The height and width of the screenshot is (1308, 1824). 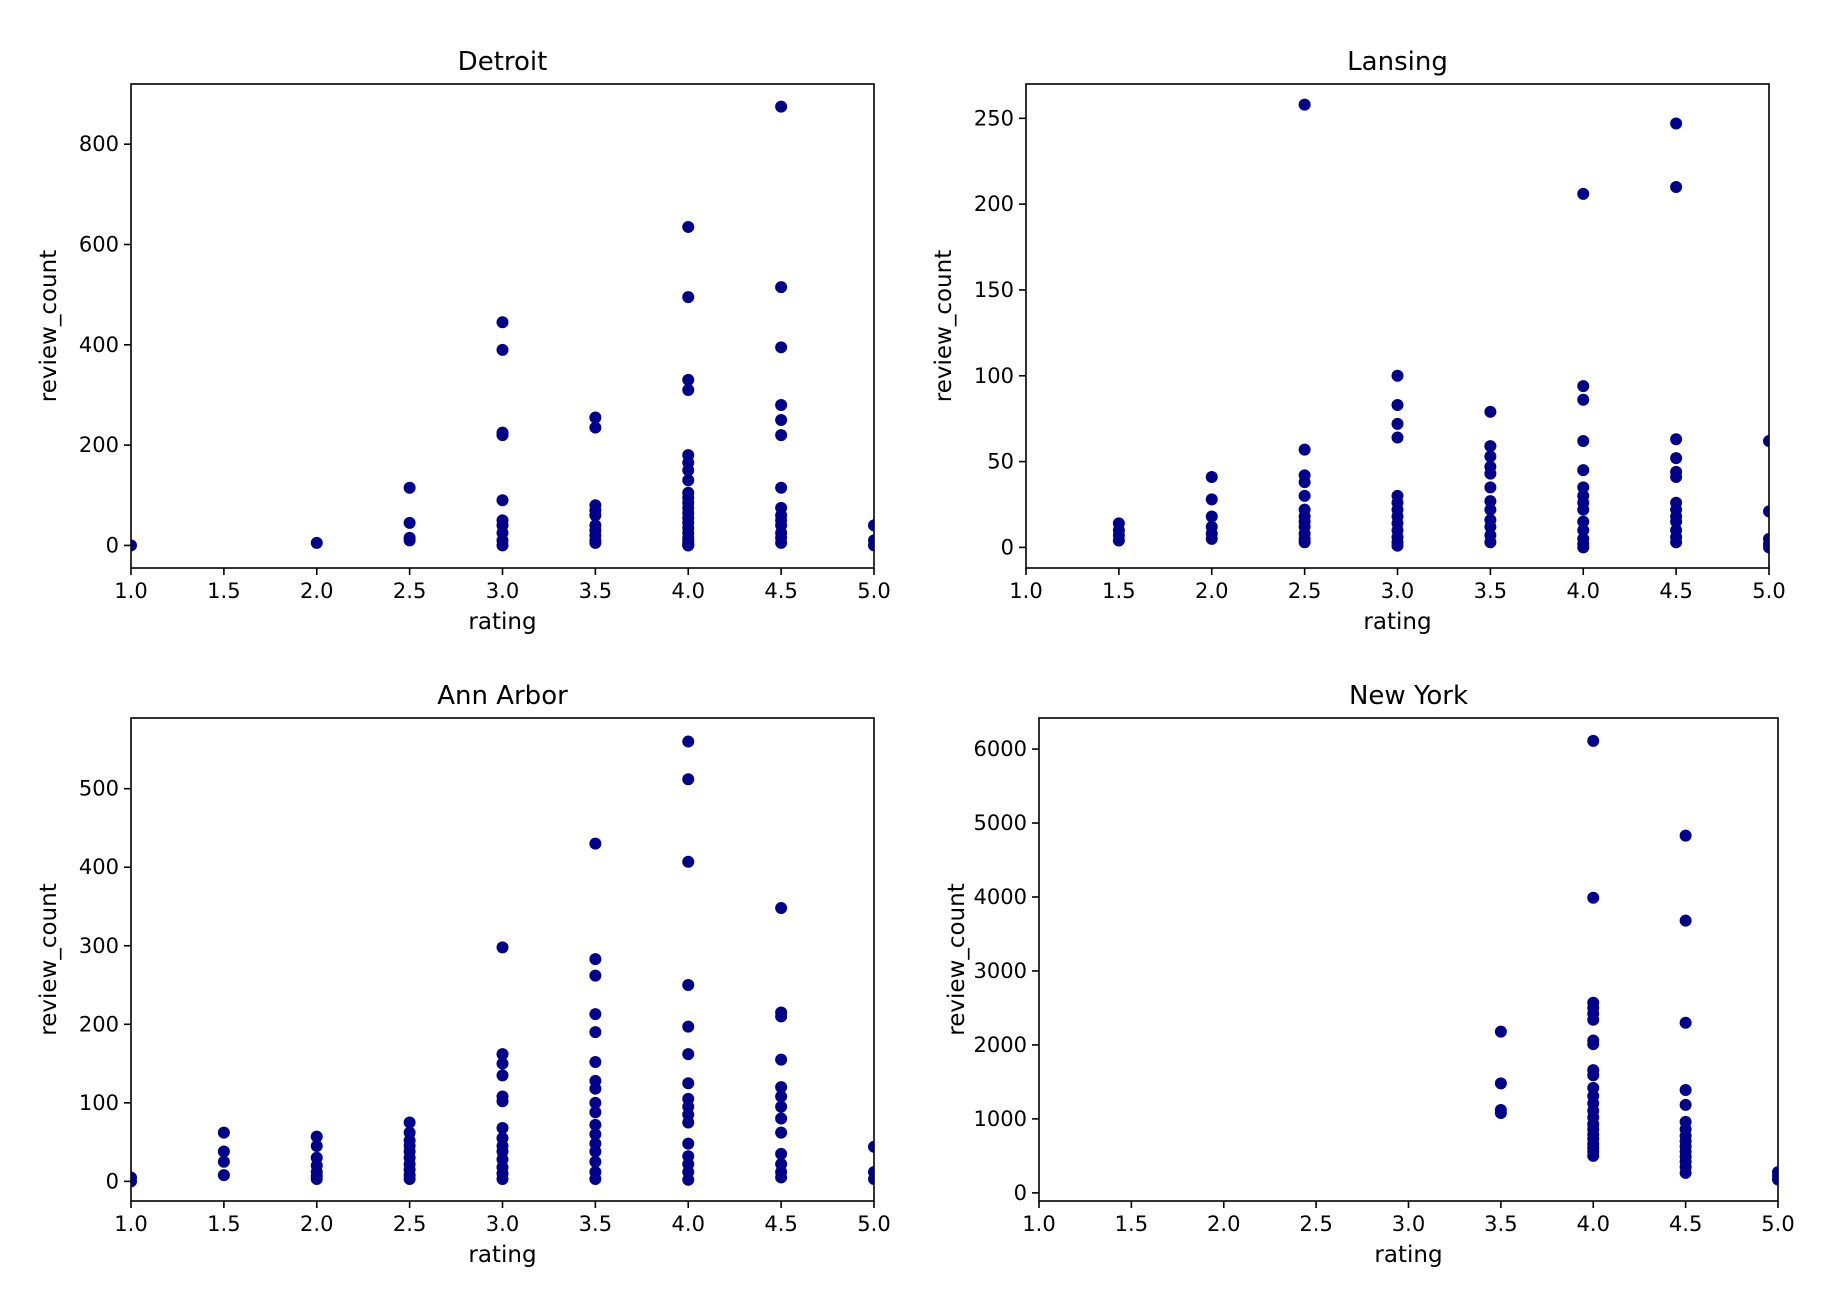 What do you see at coordinates (1440, 326) in the screenshot?
I see `lansing-points` at bounding box center [1440, 326].